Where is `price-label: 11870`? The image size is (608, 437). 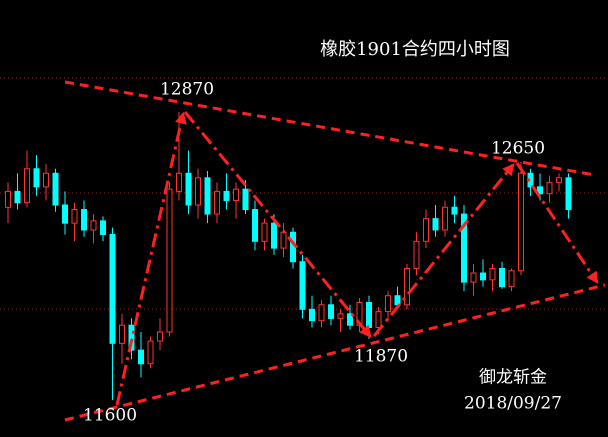 price-label: 11870 is located at coordinates (381, 357).